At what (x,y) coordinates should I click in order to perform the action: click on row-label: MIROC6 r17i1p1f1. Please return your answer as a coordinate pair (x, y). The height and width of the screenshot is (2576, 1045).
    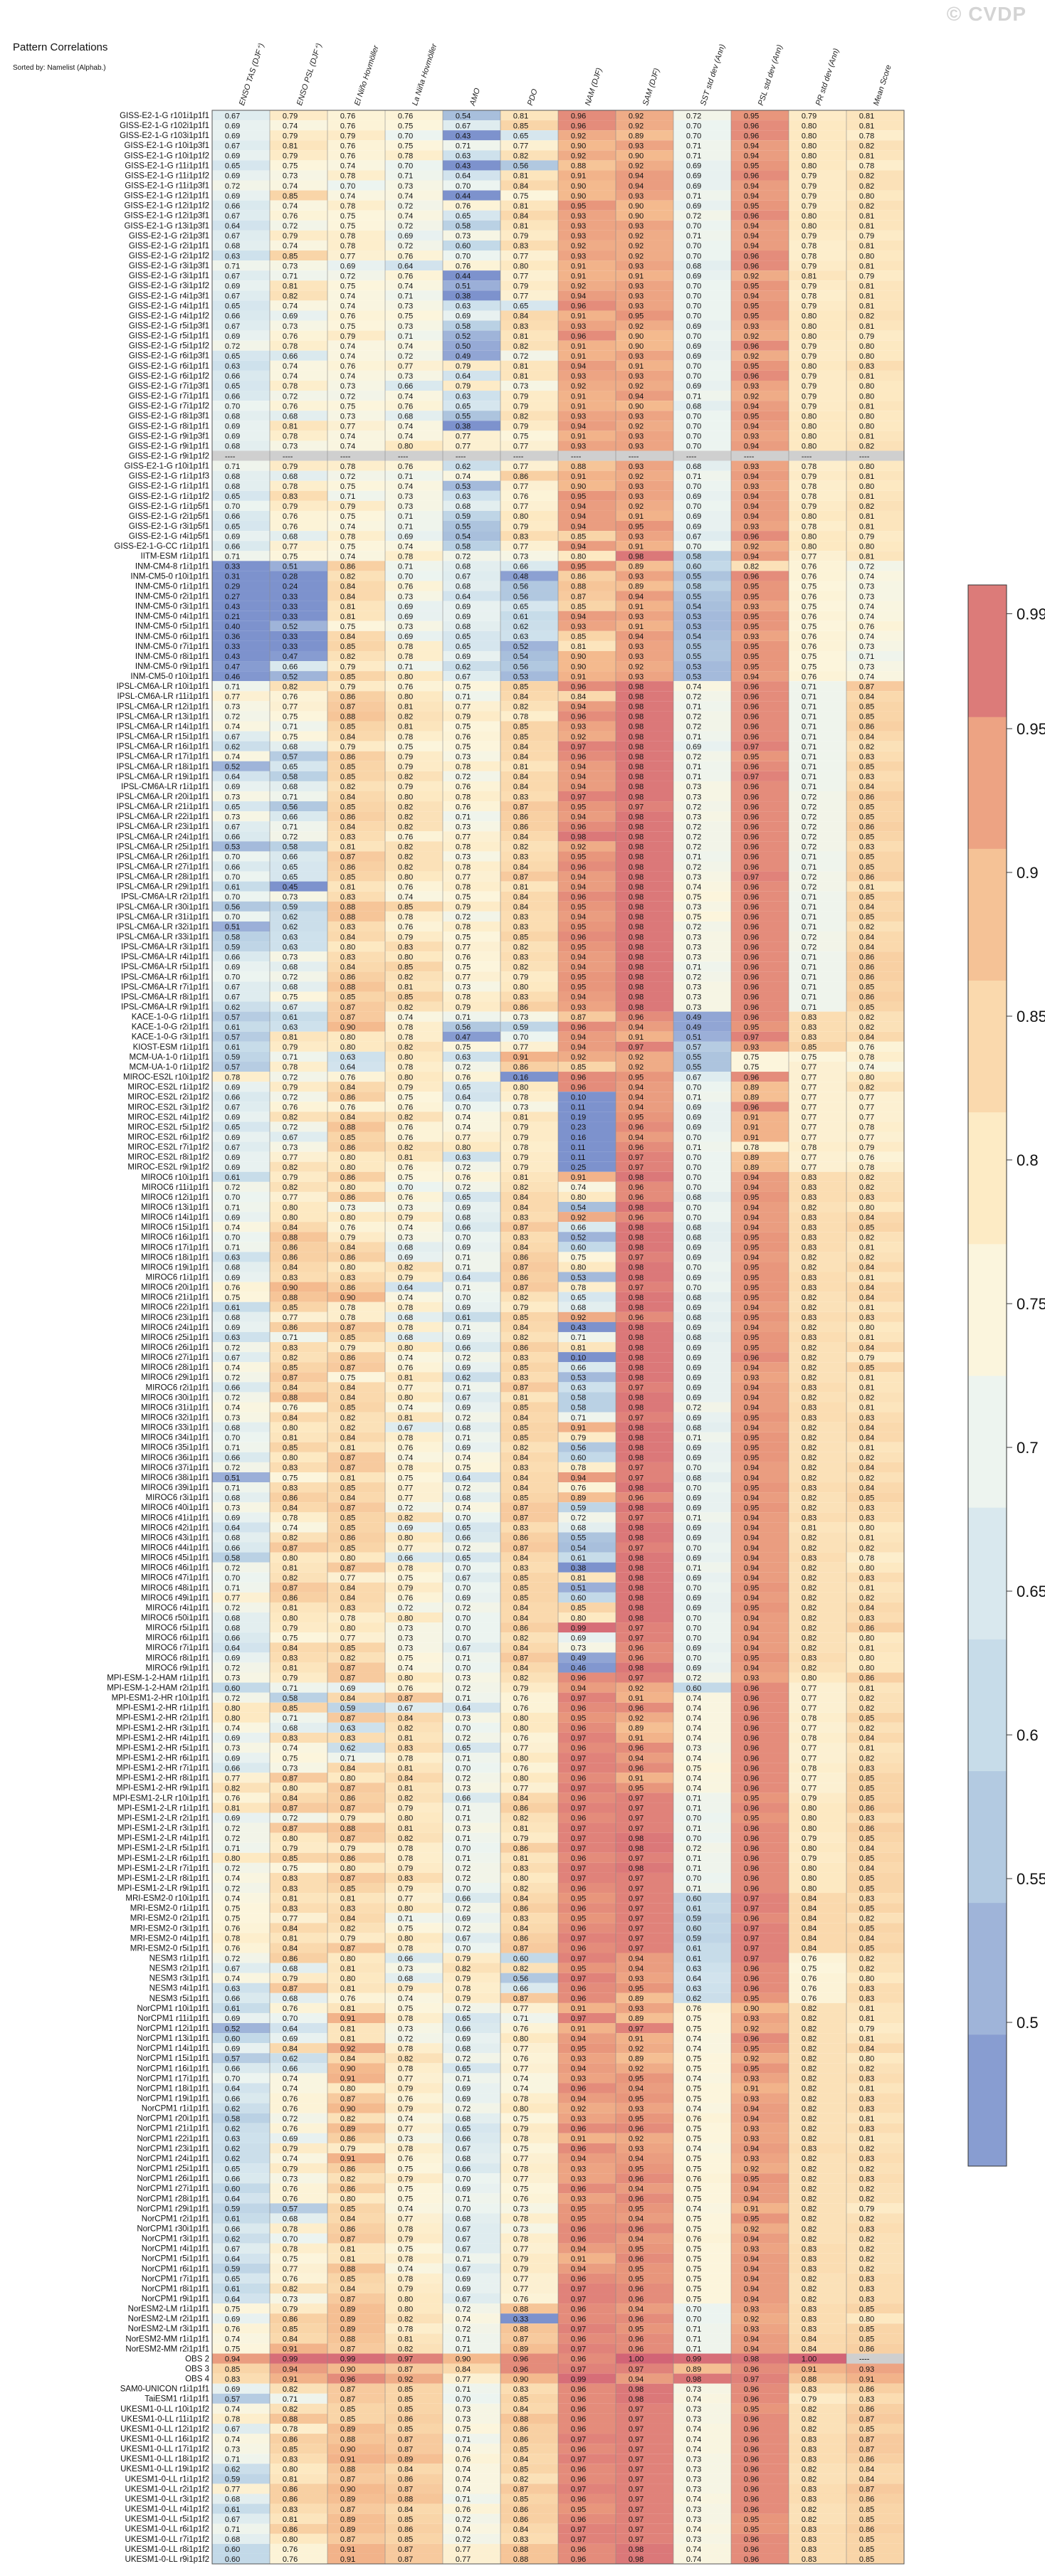
    Looking at the image, I should click on (175, 1247).